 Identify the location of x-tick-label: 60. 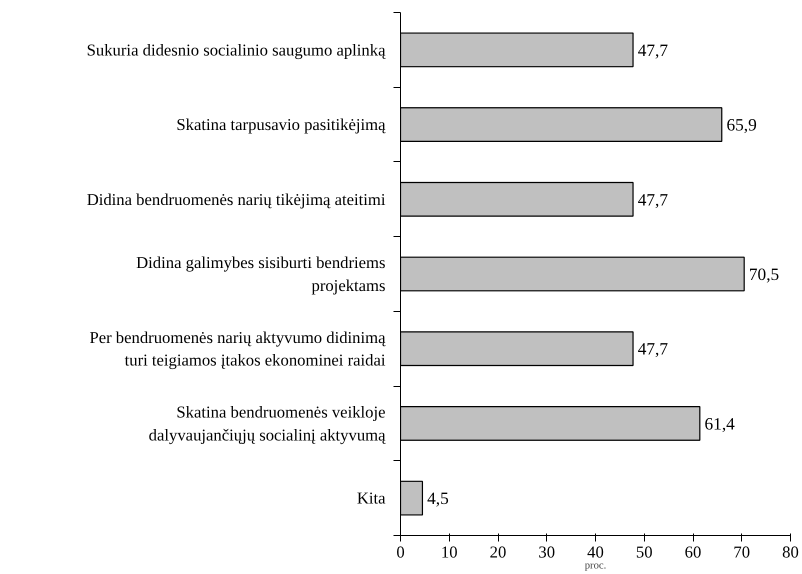
(693, 552).